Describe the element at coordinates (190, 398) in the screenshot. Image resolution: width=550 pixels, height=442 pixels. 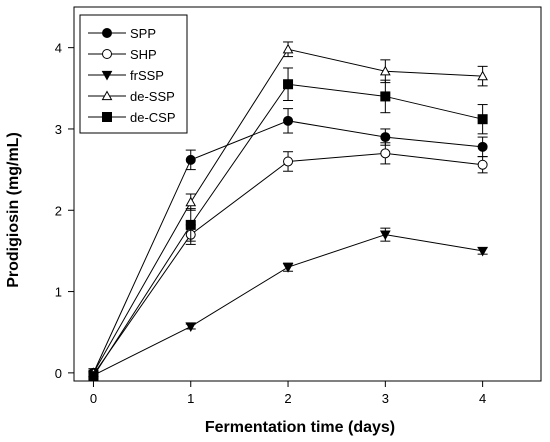
I see `x-tick-label: 1` at that location.